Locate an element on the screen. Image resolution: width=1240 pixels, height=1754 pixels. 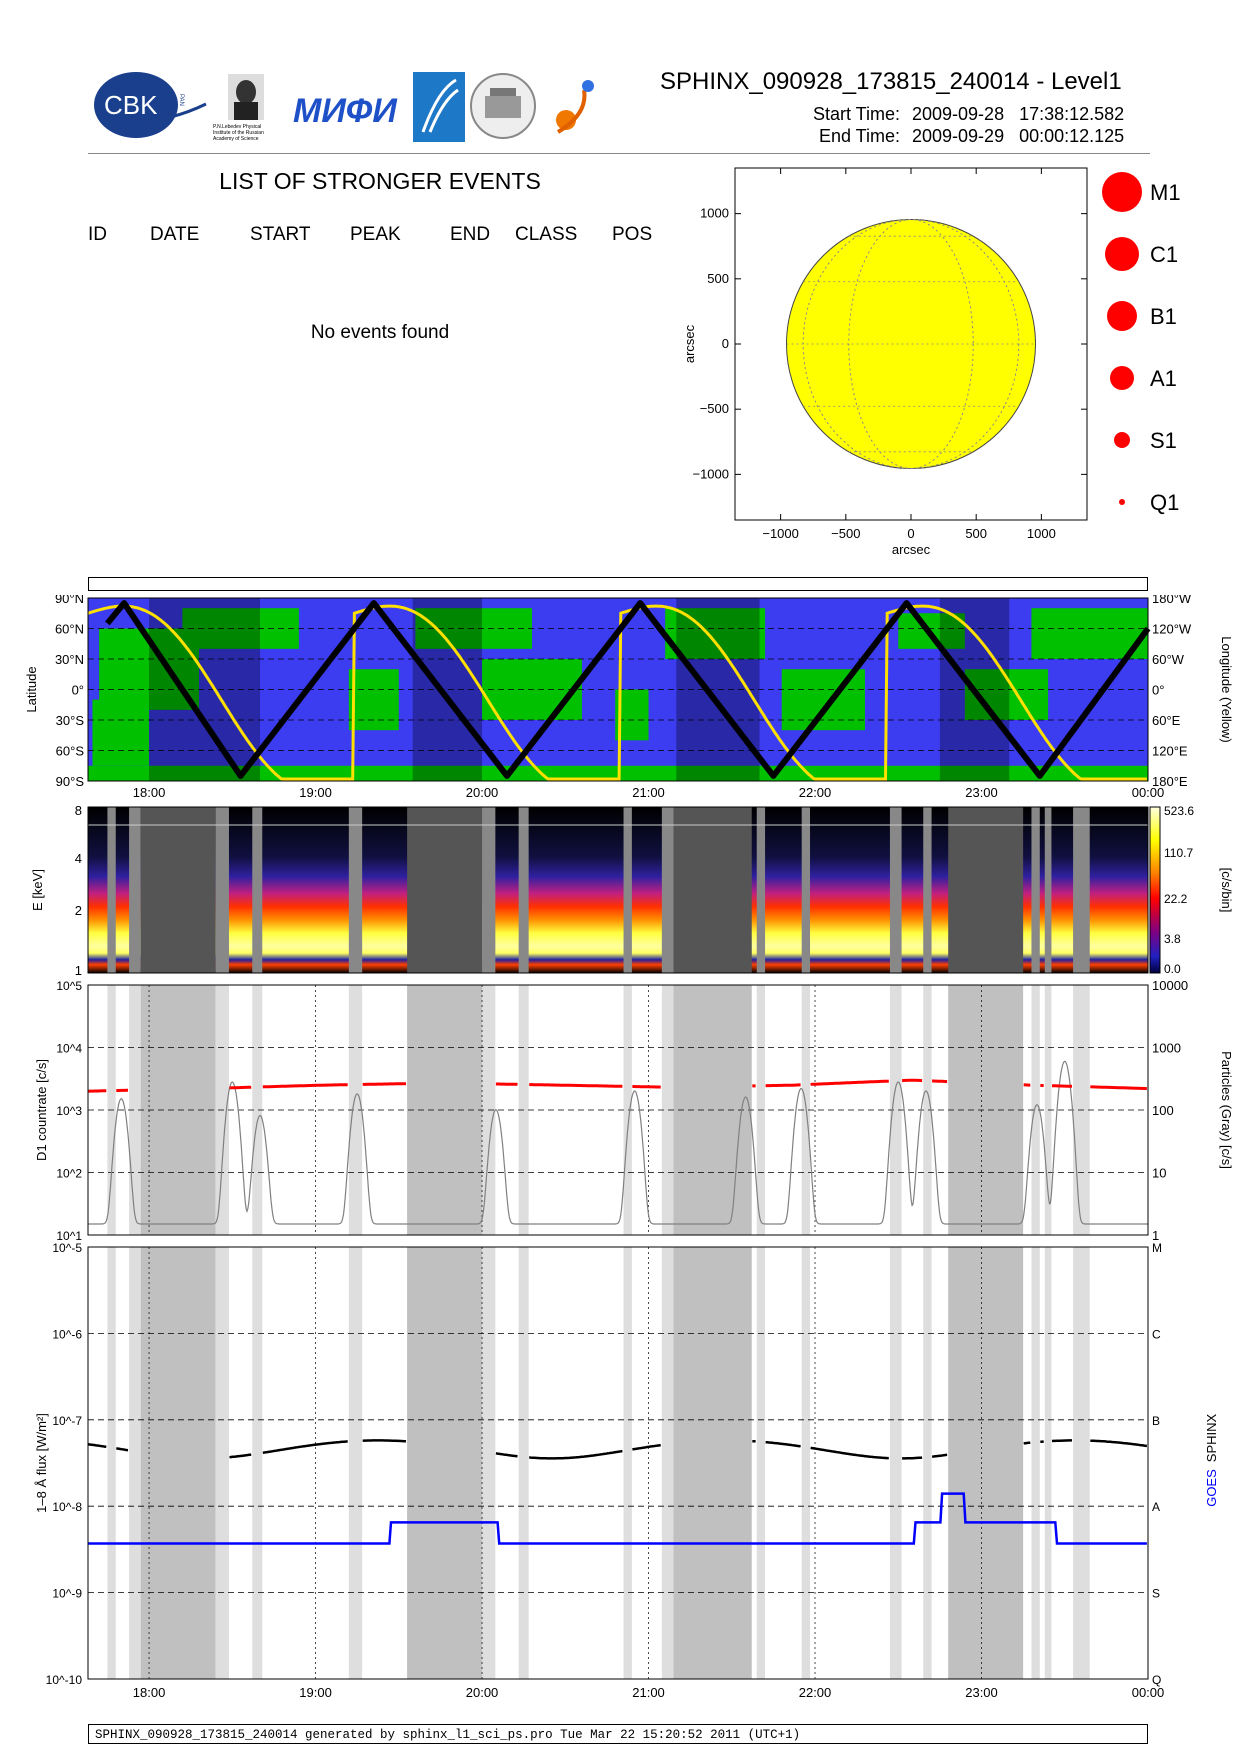
orbit-y-label: Latitude is located at coordinates (31, 689).